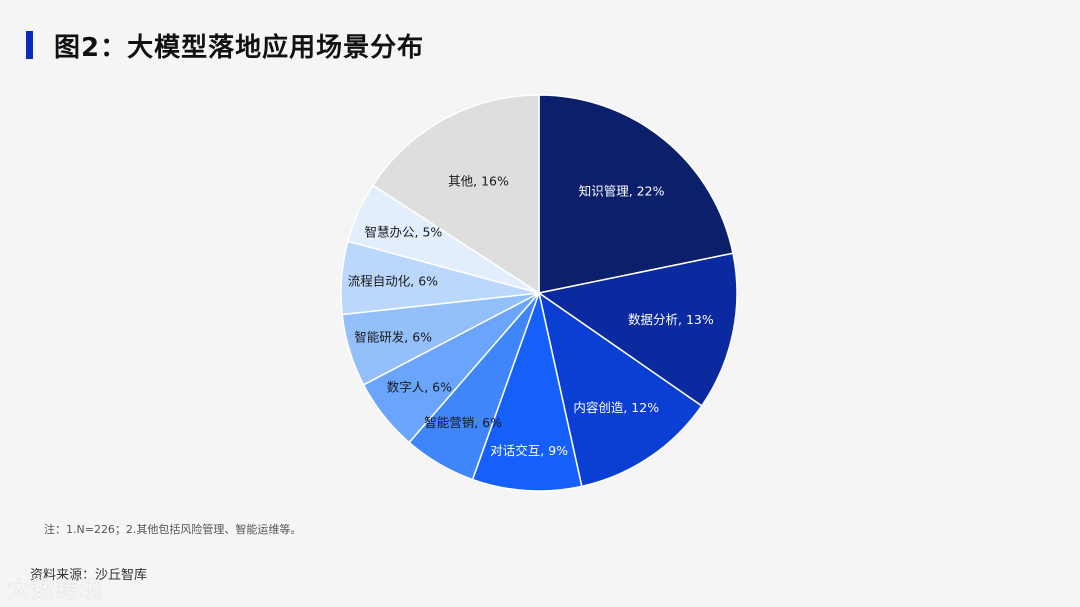  What do you see at coordinates (89, 575) in the screenshot?
I see `chart-source: 资料来源：沙丘智库` at bounding box center [89, 575].